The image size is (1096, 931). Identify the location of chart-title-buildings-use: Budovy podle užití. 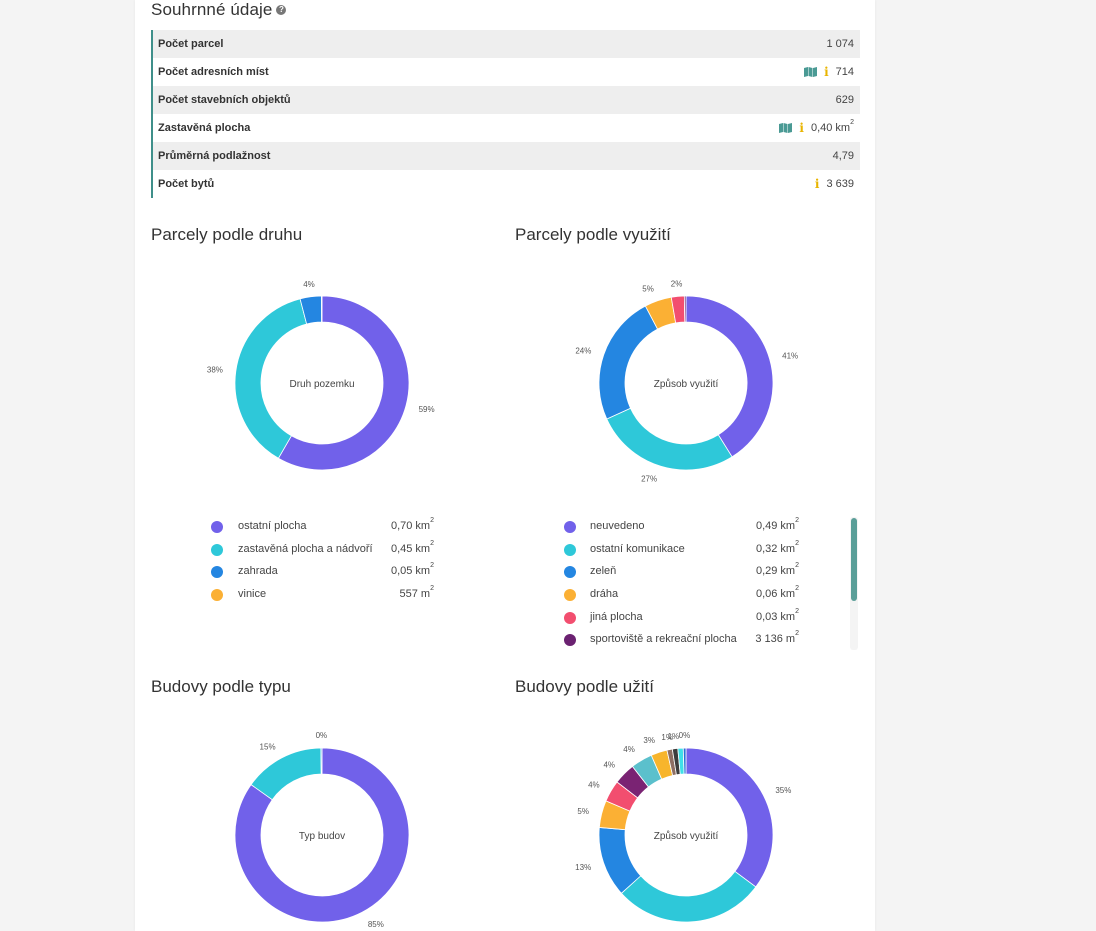
(584, 686).